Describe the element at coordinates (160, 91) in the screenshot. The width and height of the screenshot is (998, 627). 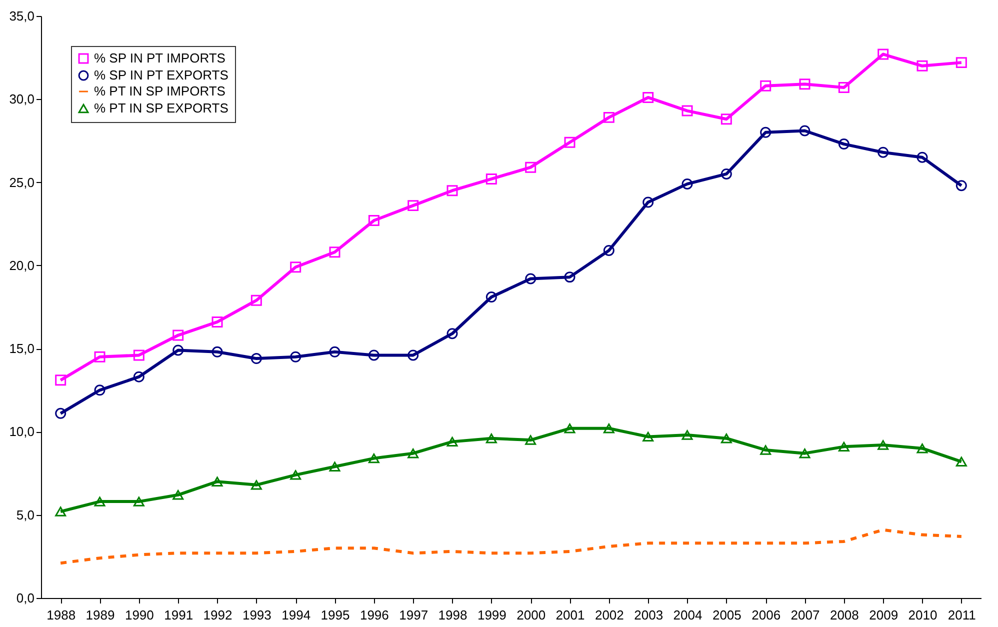
I see `legend-label: % PT IN SP IMPORTS` at that location.